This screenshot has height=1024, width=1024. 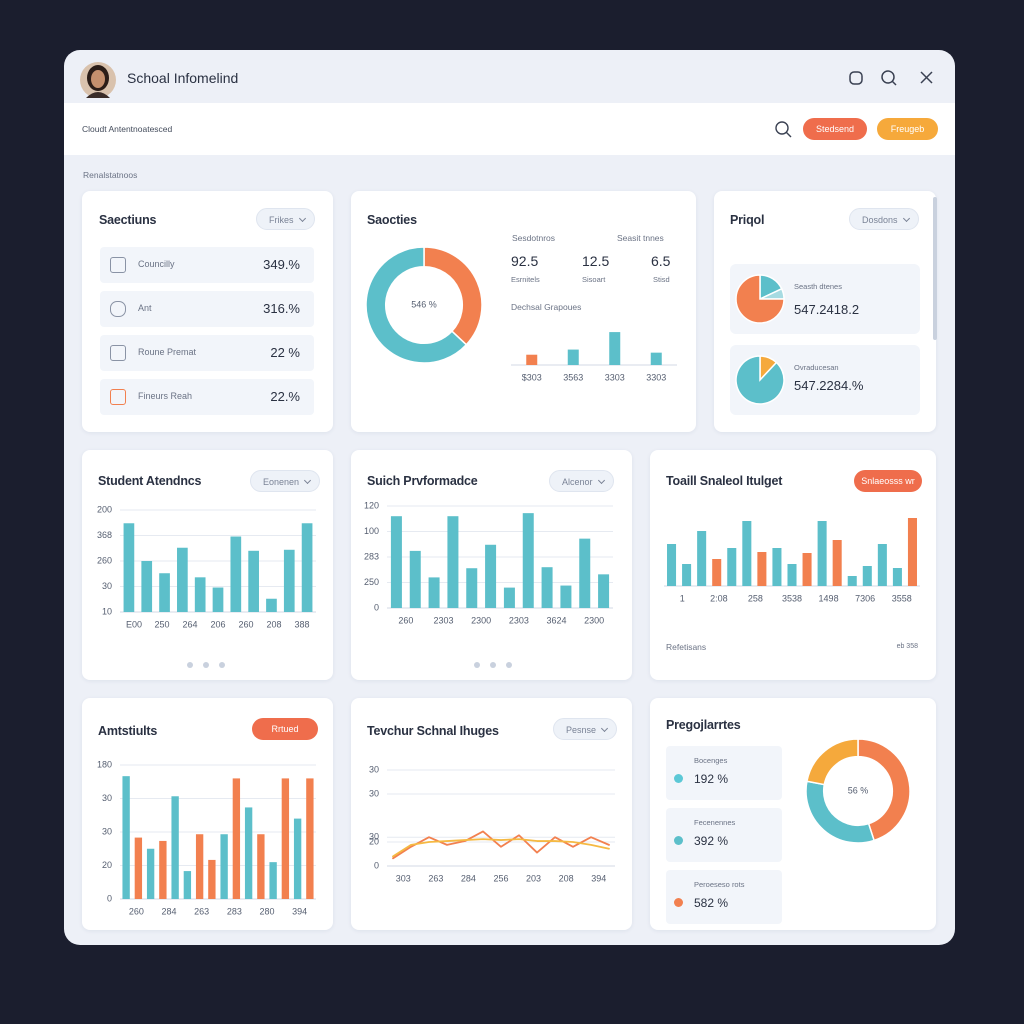 I want to click on dropdown: Eonenen, so click(x=285, y=481).